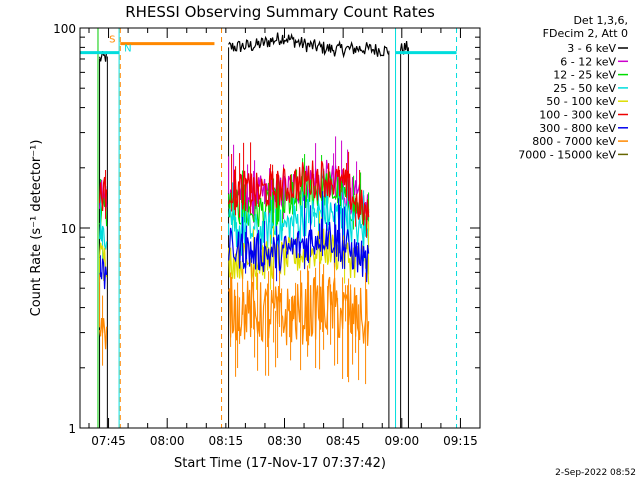  Describe the element at coordinates (112, 40) in the screenshot. I see `overlay-s-label: S` at that location.